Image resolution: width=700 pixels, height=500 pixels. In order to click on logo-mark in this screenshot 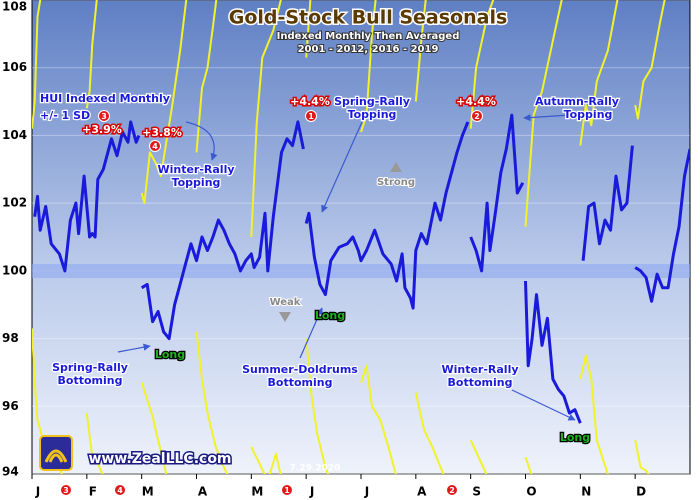, I will do `click(56, 456)`.